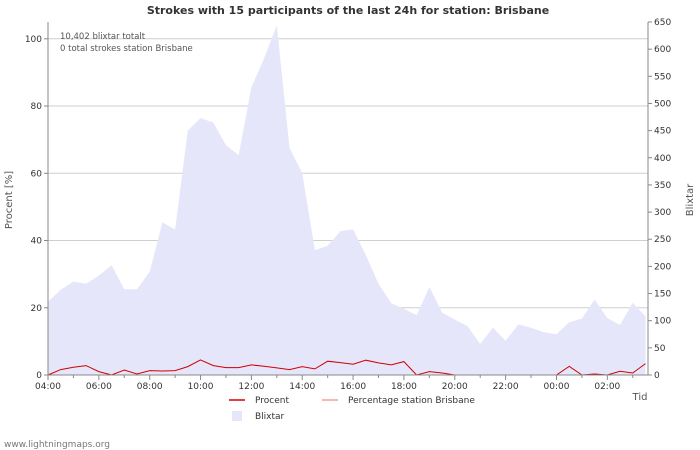 The image size is (700, 450). I want to click on x-axis-label: Tid, so click(640, 397).